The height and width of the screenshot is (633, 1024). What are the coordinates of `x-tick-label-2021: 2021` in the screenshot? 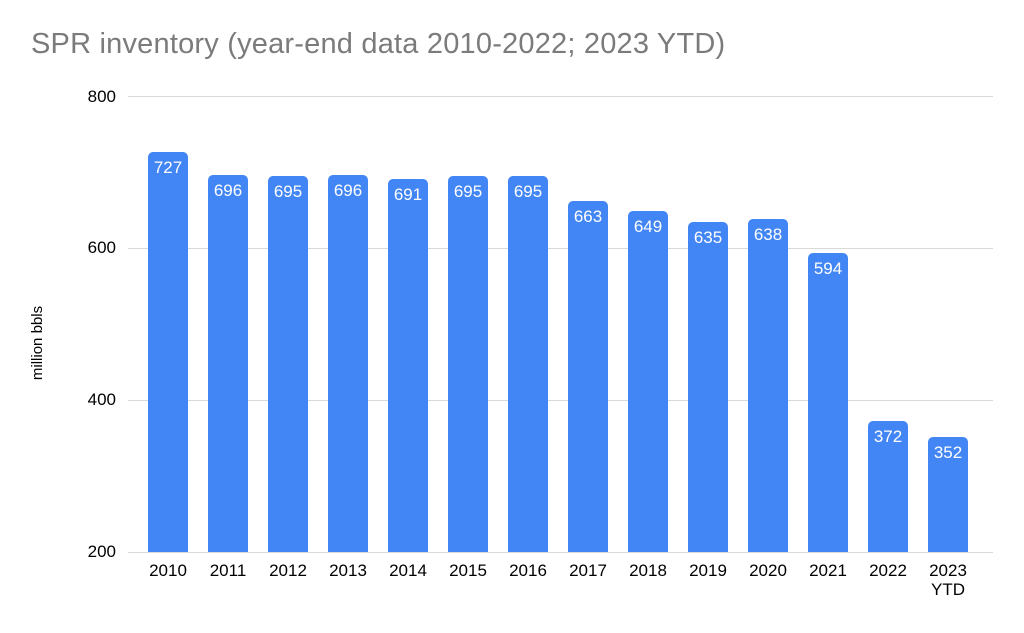 It's located at (828, 570).